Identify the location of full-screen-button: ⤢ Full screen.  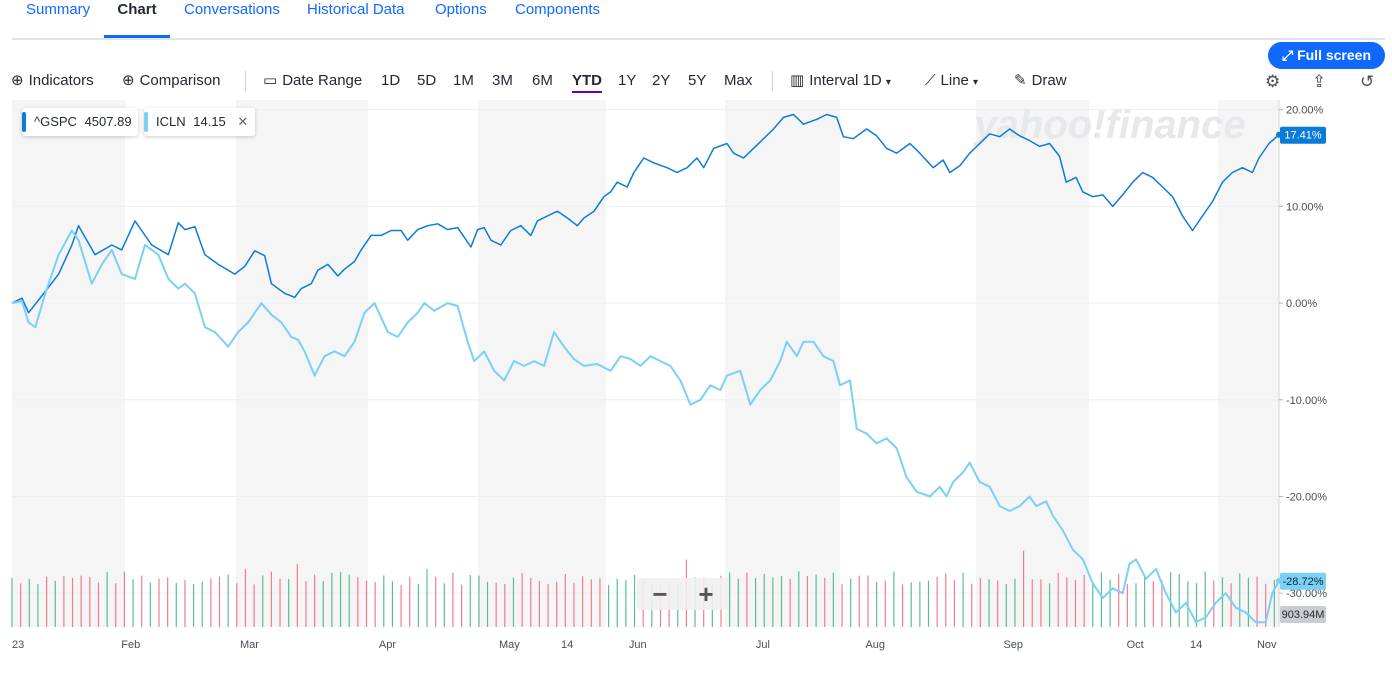
(1326, 55).